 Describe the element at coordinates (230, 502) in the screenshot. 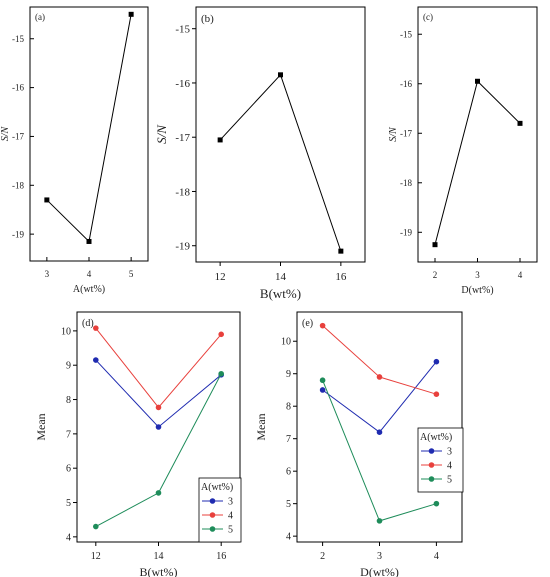

I see `legend-label: 3` at that location.